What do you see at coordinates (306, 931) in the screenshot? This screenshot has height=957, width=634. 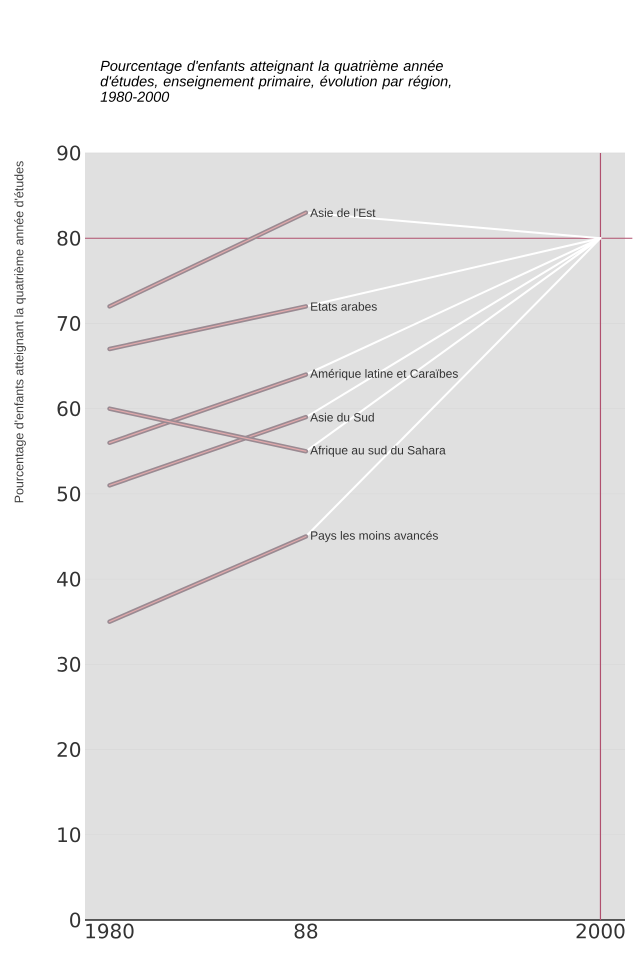 I see `x-tick-label: 88` at bounding box center [306, 931].